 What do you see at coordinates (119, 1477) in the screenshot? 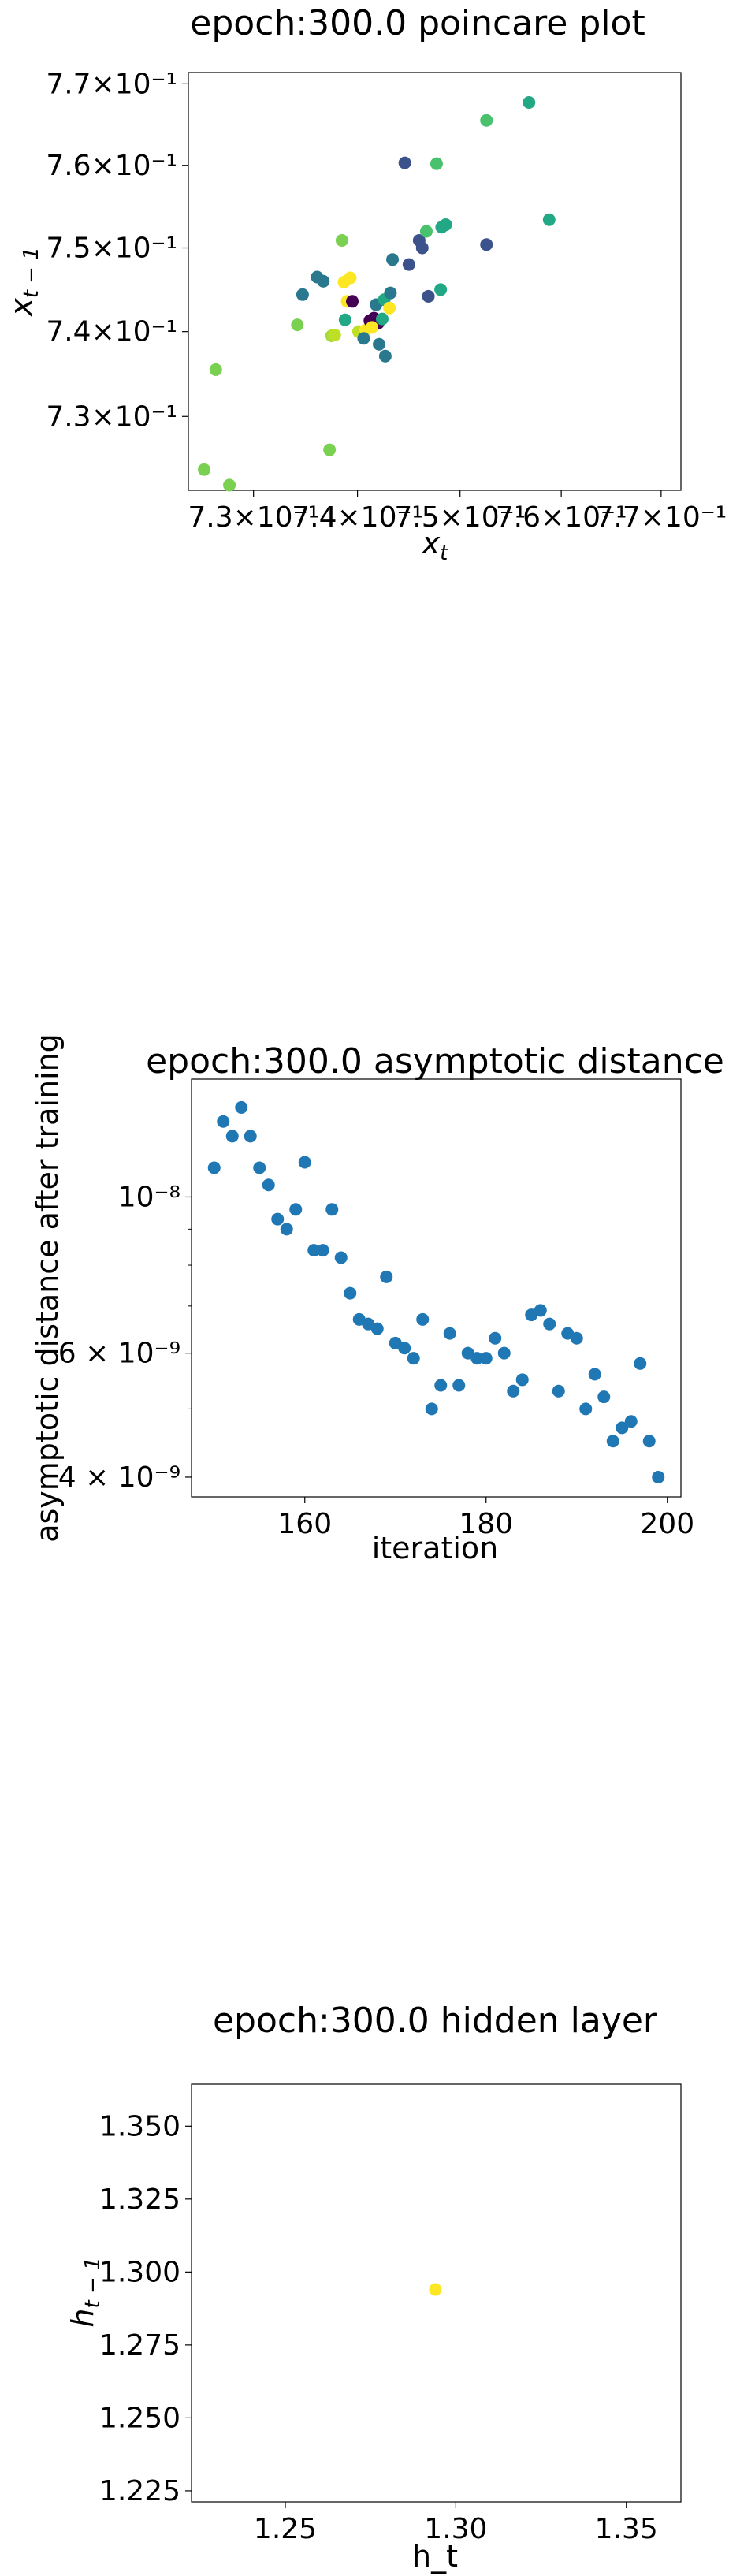
I see `y-tick-label: 4 × 10⁻⁹` at bounding box center [119, 1477].